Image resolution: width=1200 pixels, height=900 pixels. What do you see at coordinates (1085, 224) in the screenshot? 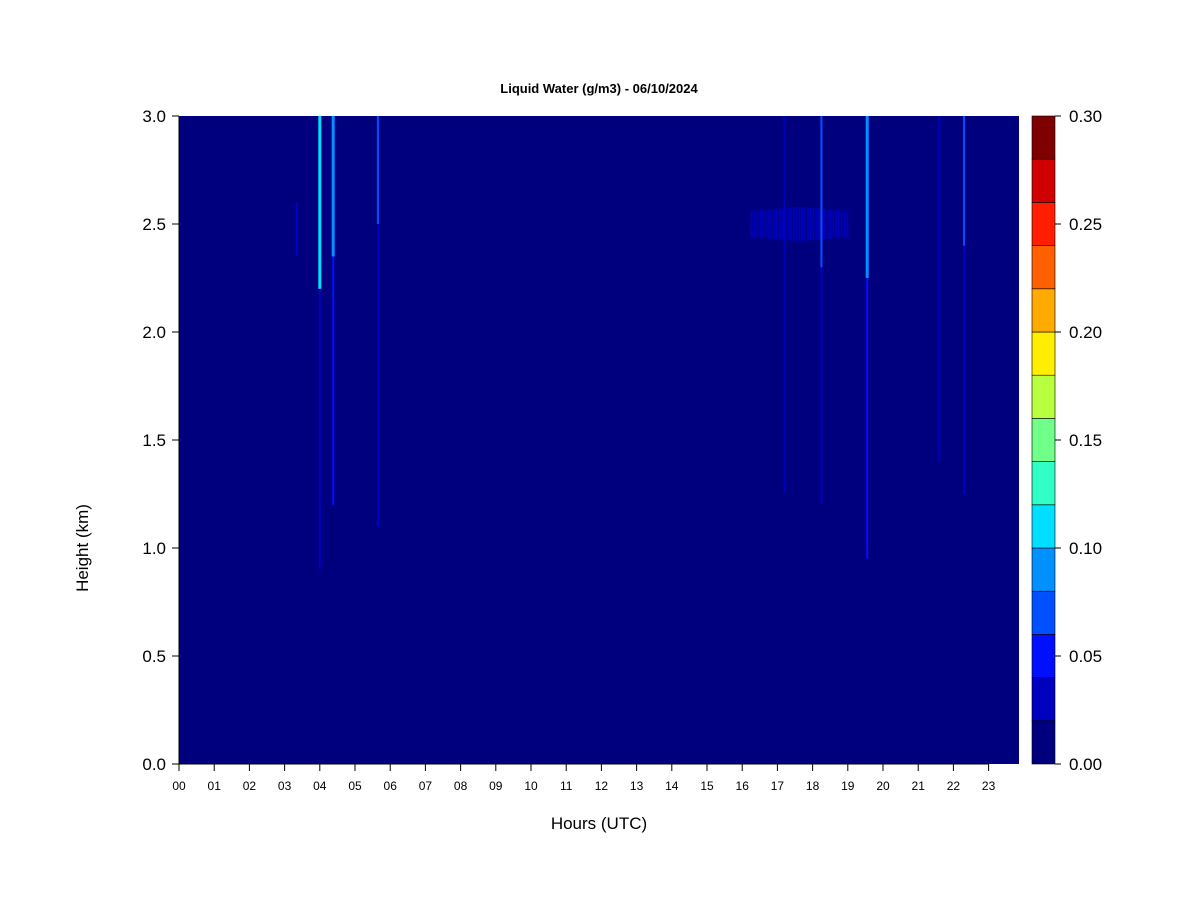
I see `colorbar-tick-label: 0.25` at bounding box center [1085, 224].